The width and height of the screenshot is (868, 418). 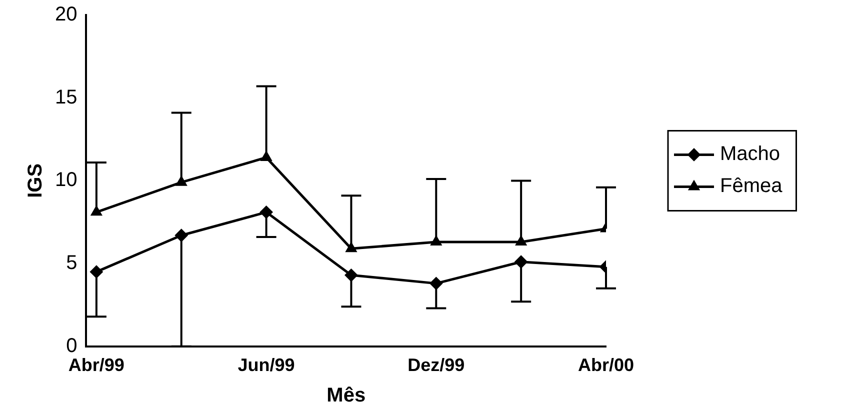 What do you see at coordinates (66, 97) in the screenshot?
I see `y-tick-label: 15` at bounding box center [66, 97].